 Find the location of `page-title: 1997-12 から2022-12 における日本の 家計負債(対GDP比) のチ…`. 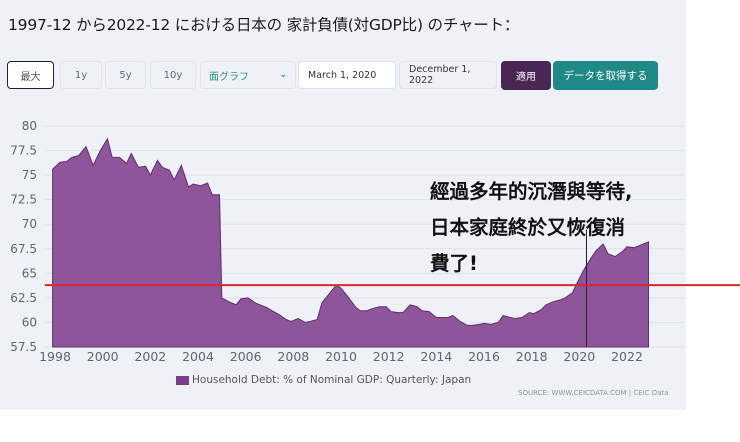

page-title: 1997-12 から2022-12 における日本の 家計負債(対GDP比) のチ… is located at coordinates (264, 25).